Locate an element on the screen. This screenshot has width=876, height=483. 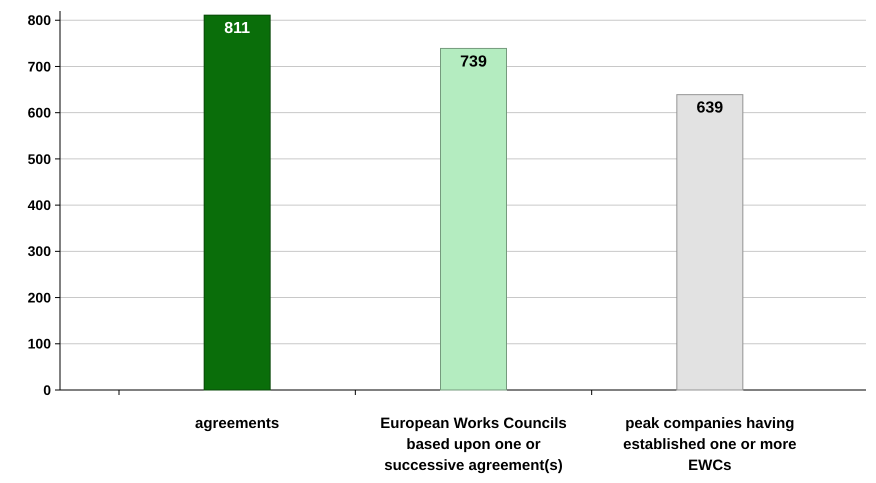
y-tick-label: 200 is located at coordinates (40, 297).